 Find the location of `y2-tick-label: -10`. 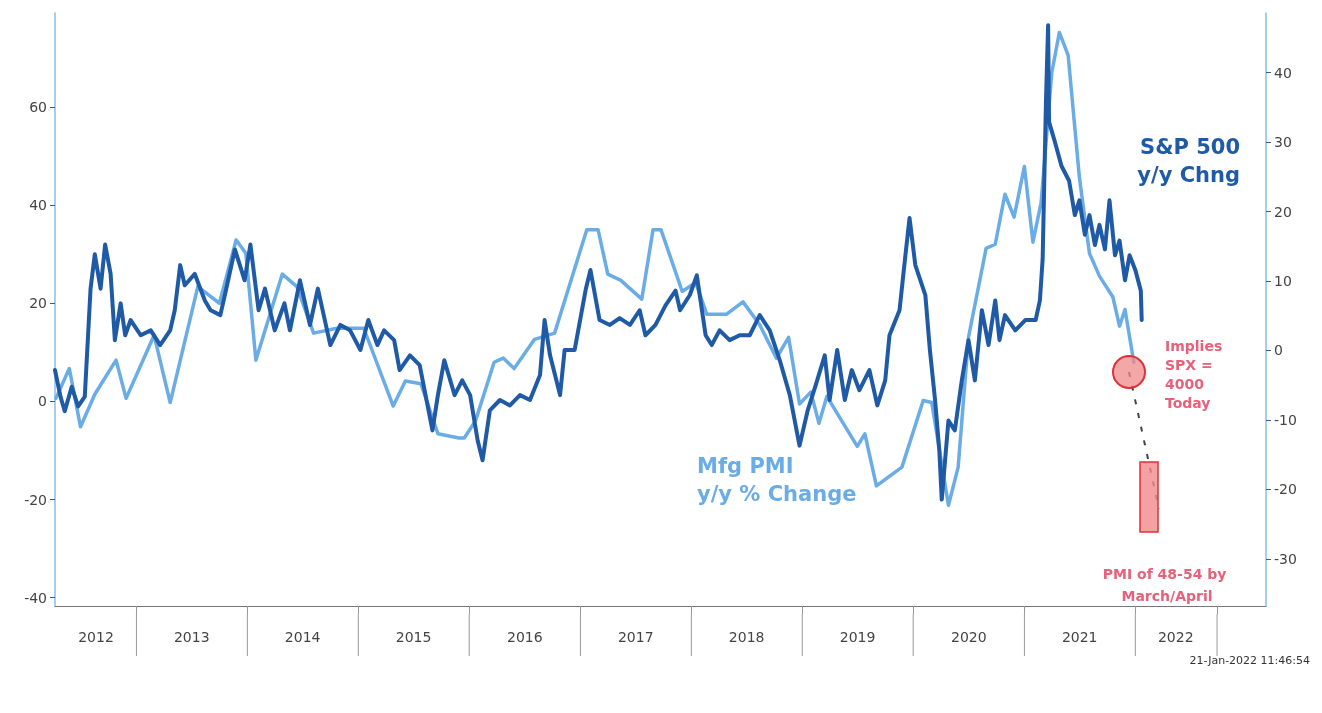

y2-tick-label: -10 is located at coordinates (1285, 419).